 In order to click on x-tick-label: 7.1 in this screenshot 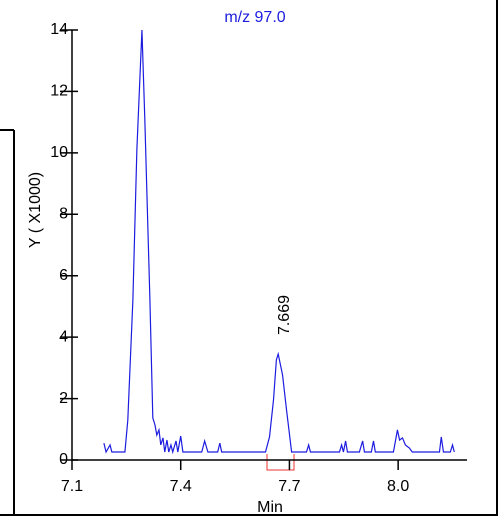, I will do `click(72, 486)`.